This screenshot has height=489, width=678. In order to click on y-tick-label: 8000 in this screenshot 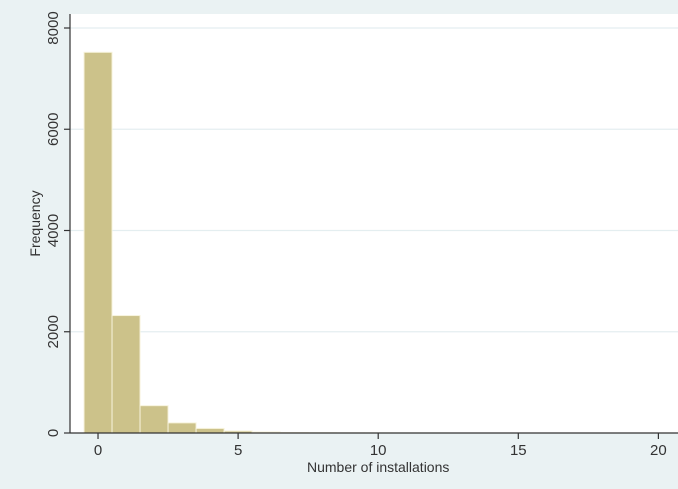, I will do `click(53, 27)`.